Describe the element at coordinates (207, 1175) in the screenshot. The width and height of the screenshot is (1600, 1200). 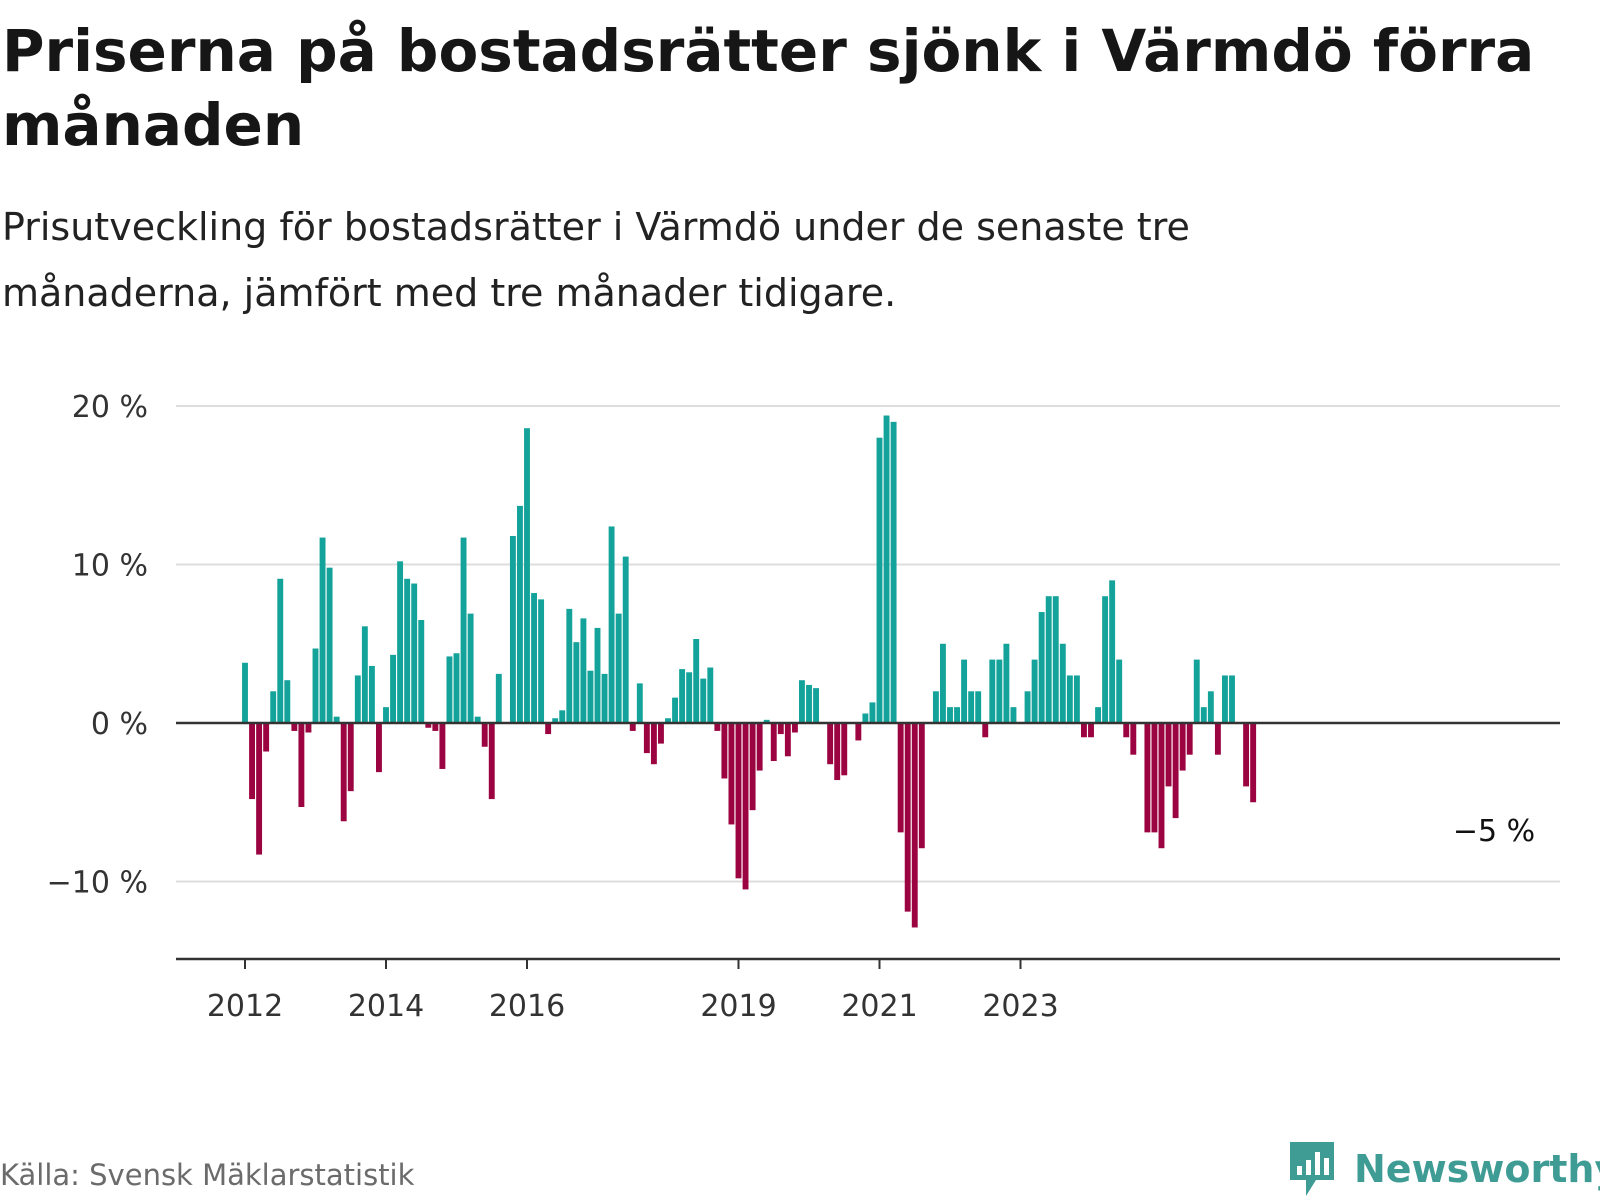
I see `source-note: Källa: Svensk Mäklarstatistik` at that location.